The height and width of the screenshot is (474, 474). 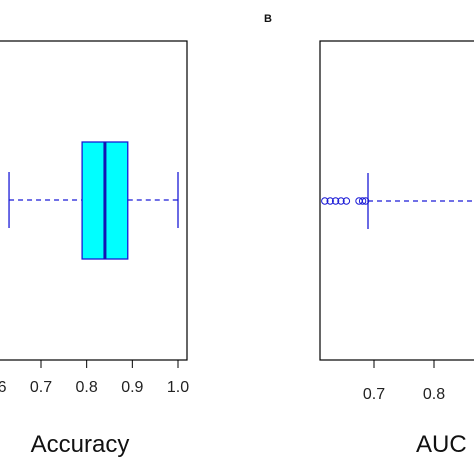 What do you see at coordinates (94, 377) in the screenshot?
I see `panel-a-x-axis: 0.6 0.7 0.8 0.9 1.0` at bounding box center [94, 377].